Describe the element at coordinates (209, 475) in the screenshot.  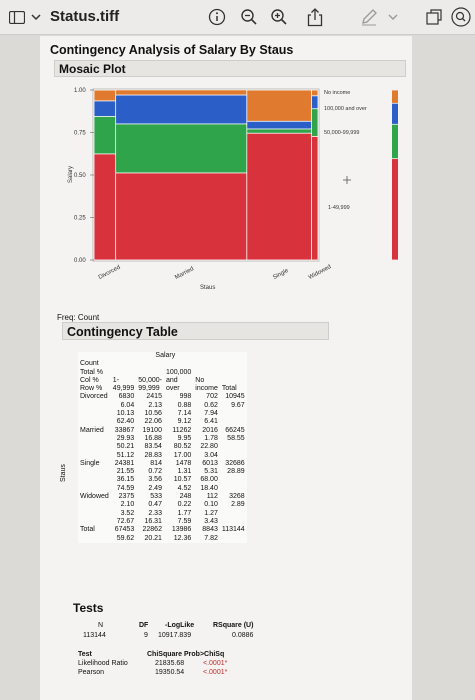
I see `table-cell: 6013 5.31 68.00 18.40` at that location.